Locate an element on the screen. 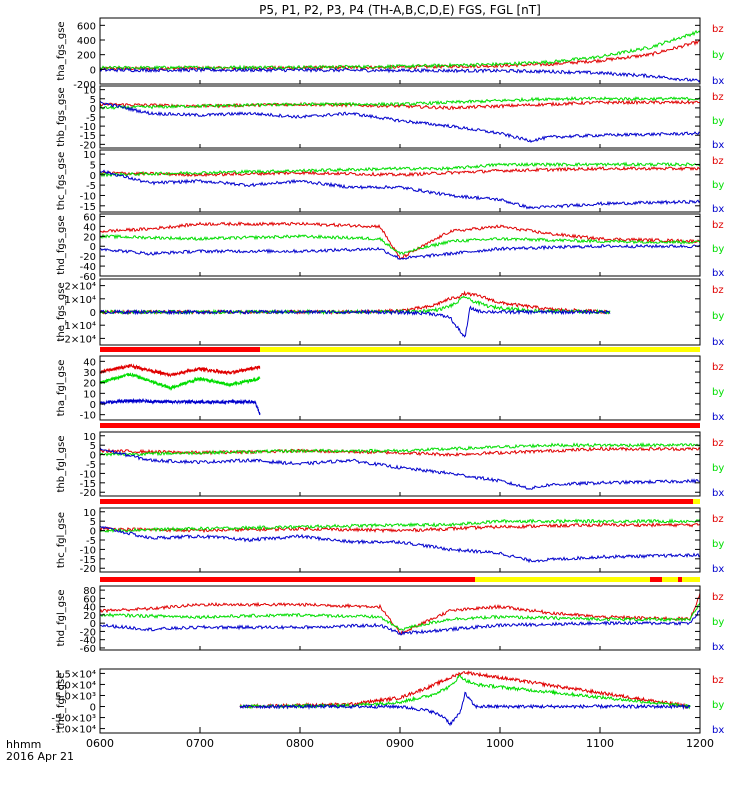 This screenshot has width=750, height=800. panel-3-ytick-label-1: 10 is located at coordinates (89, 155).